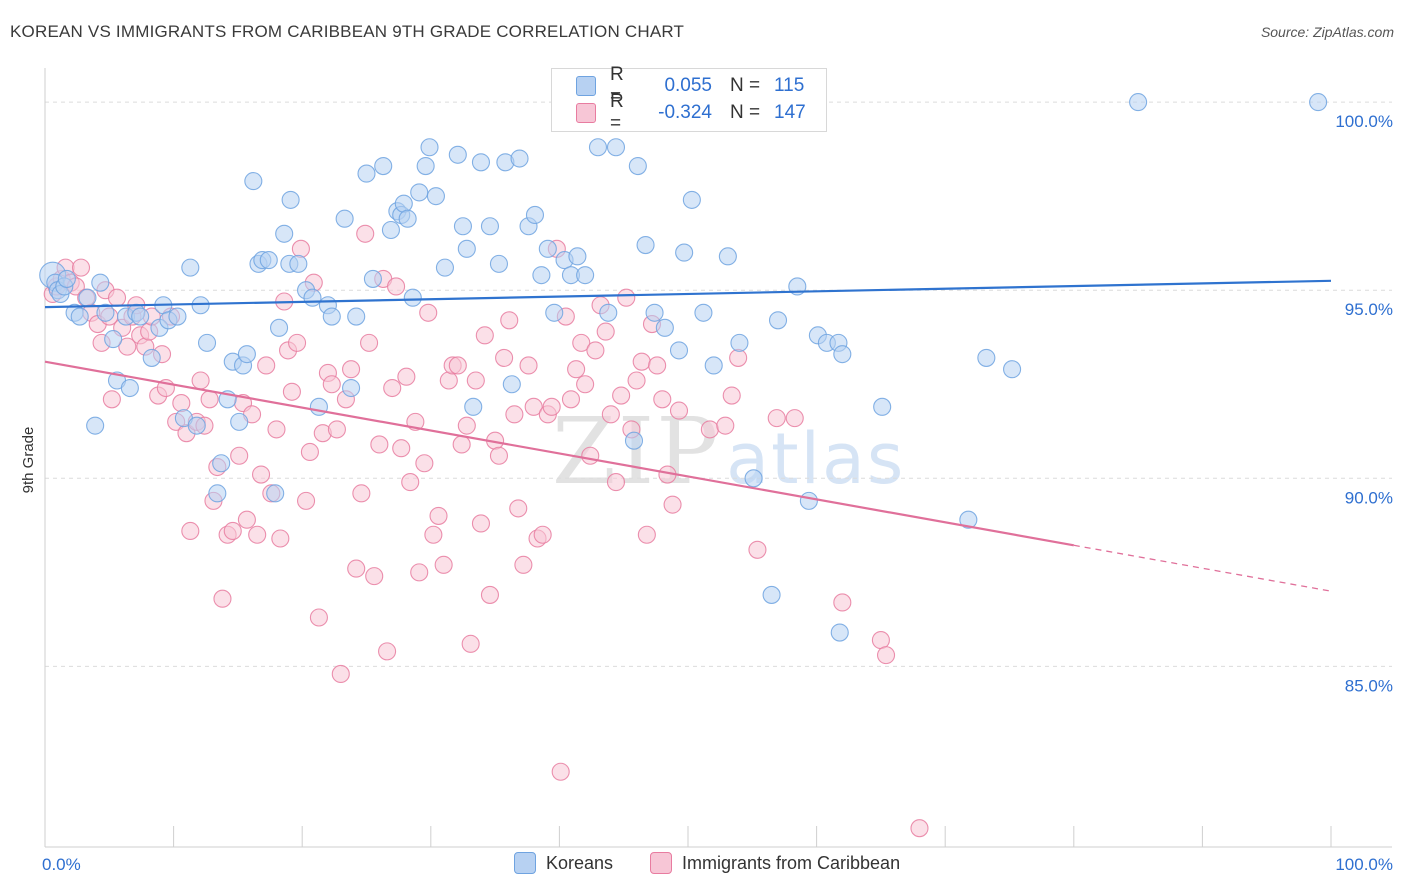 This screenshot has height=892, width=1406. Describe the element at coordinates (580, 862) in the screenshot. I see `koreans-label: Koreans` at that location.